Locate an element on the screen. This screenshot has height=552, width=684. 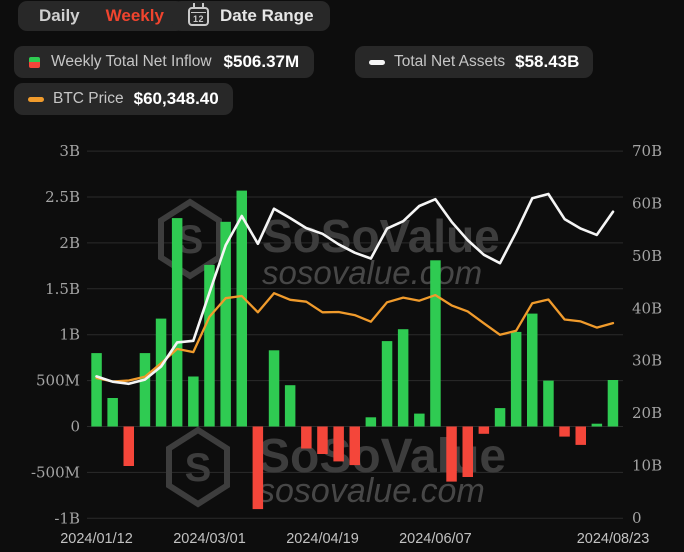
svg-text: 2024/04/19 is located at coordinates (322, 539).